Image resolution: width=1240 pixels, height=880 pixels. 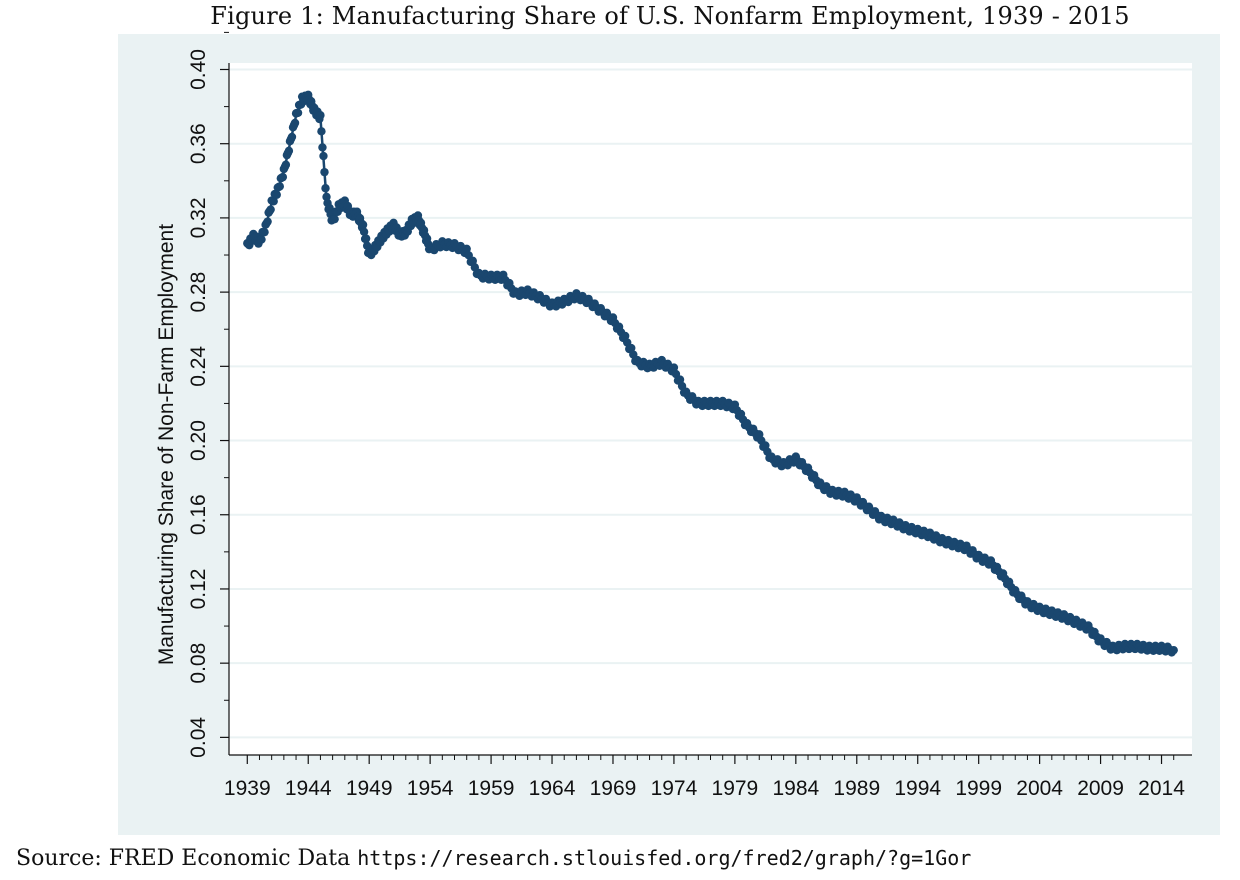 What do you see at coordinates (198, 514) in the screenshot?
I see `y-tick-label: 0.16` at bounding box center [198, 514].